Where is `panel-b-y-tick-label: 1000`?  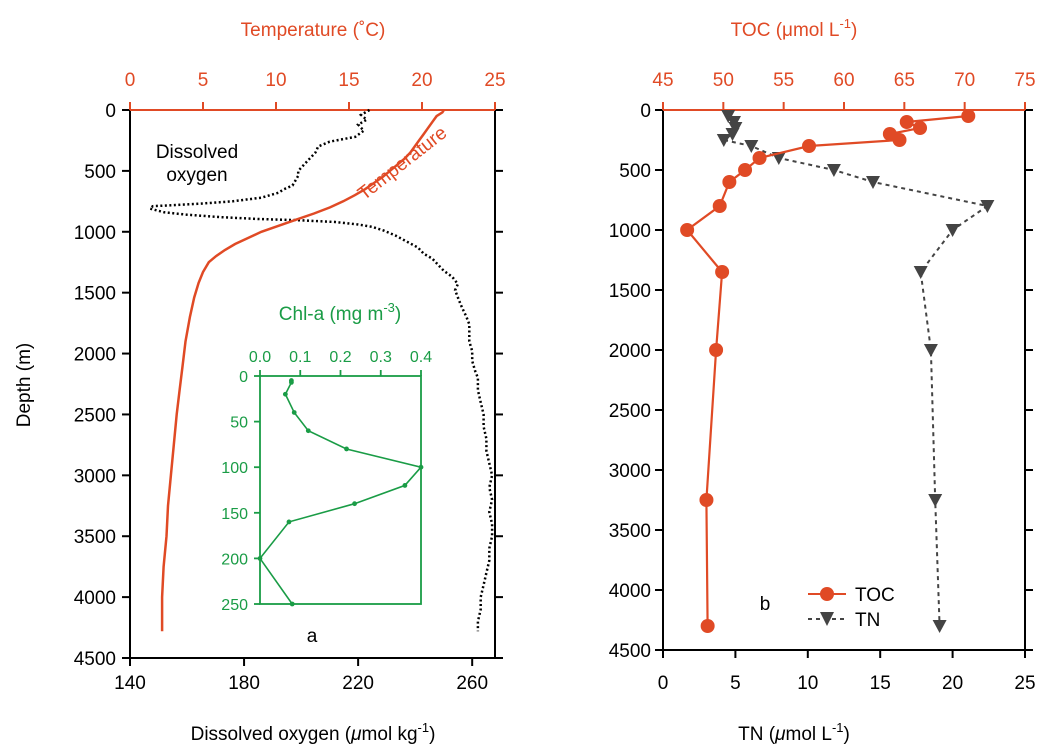
panel-b-y-tick-label: 1000 is located at coordinates (630, 231).